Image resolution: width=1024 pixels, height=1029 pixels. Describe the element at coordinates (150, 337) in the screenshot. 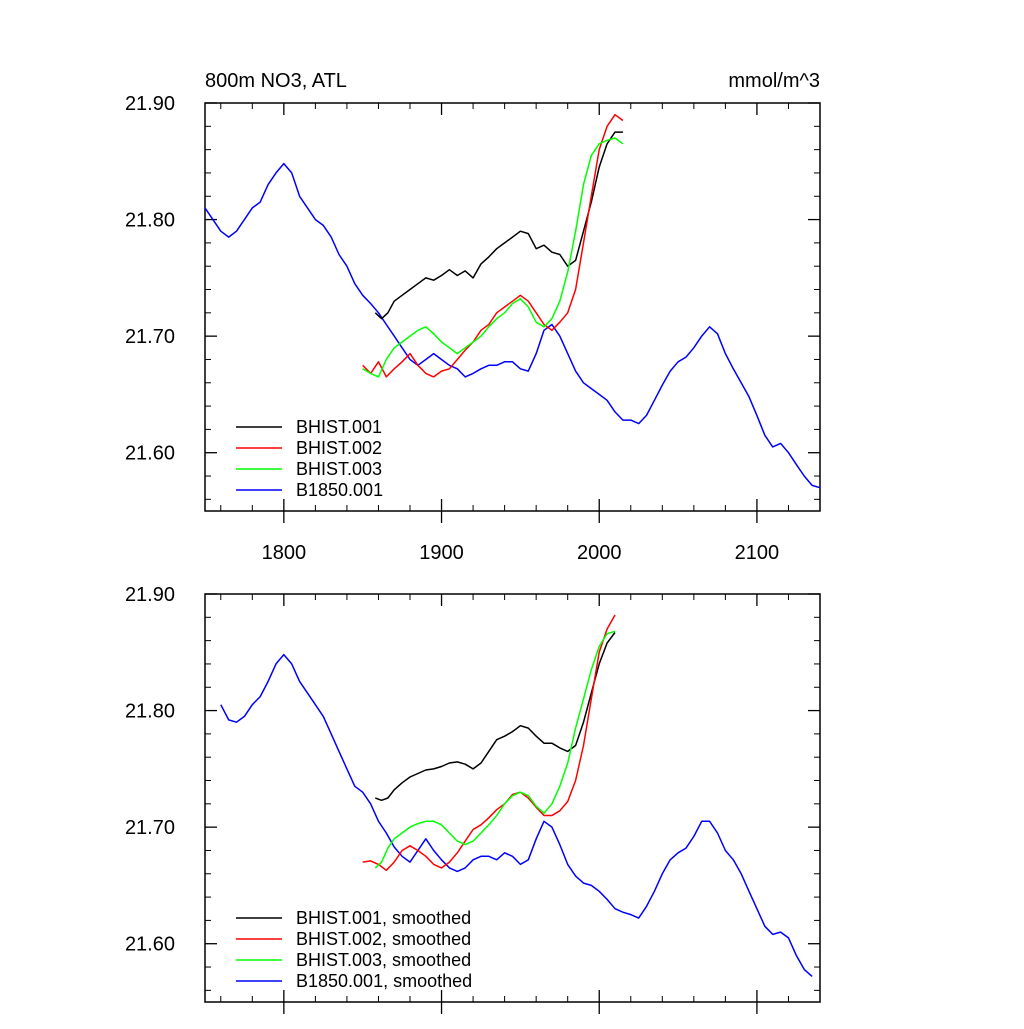

I see `top-y-tick-label: 21.70` at that location.